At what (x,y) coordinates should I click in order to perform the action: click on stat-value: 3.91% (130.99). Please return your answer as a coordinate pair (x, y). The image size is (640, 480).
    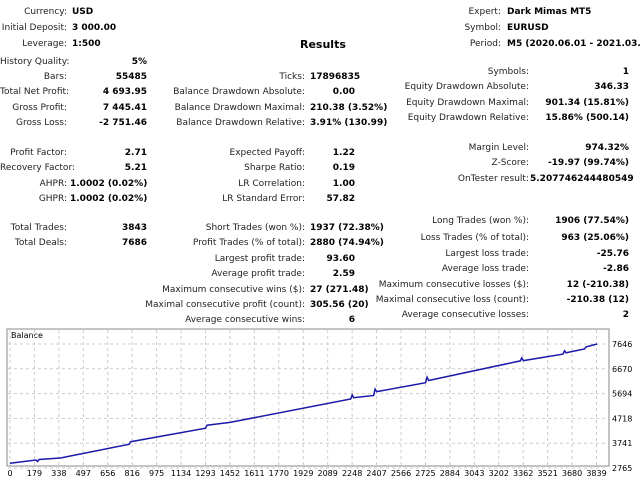
    Looking at the image, I should click on (349, 123).